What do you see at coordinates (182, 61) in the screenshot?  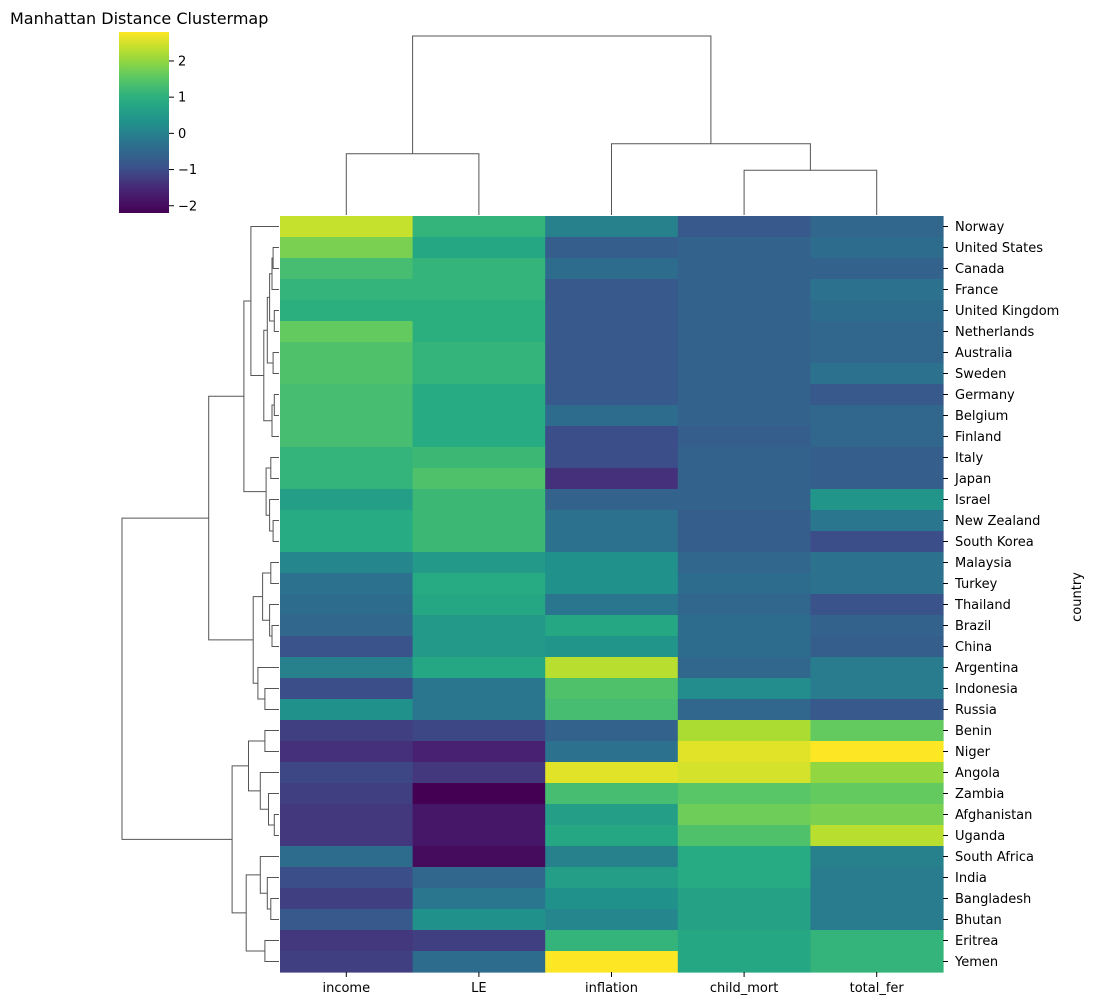 I see `colorbar-tick-label: 2` at bounding box center [182, 61].